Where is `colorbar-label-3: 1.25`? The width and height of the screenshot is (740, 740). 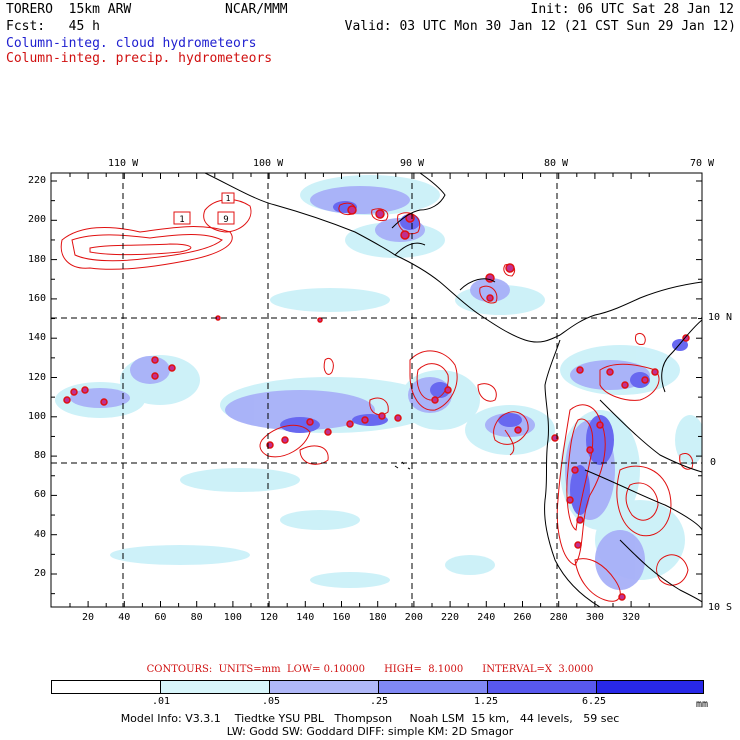
colorbar-label-3: 1.25 is located at coordinates (486, 701).